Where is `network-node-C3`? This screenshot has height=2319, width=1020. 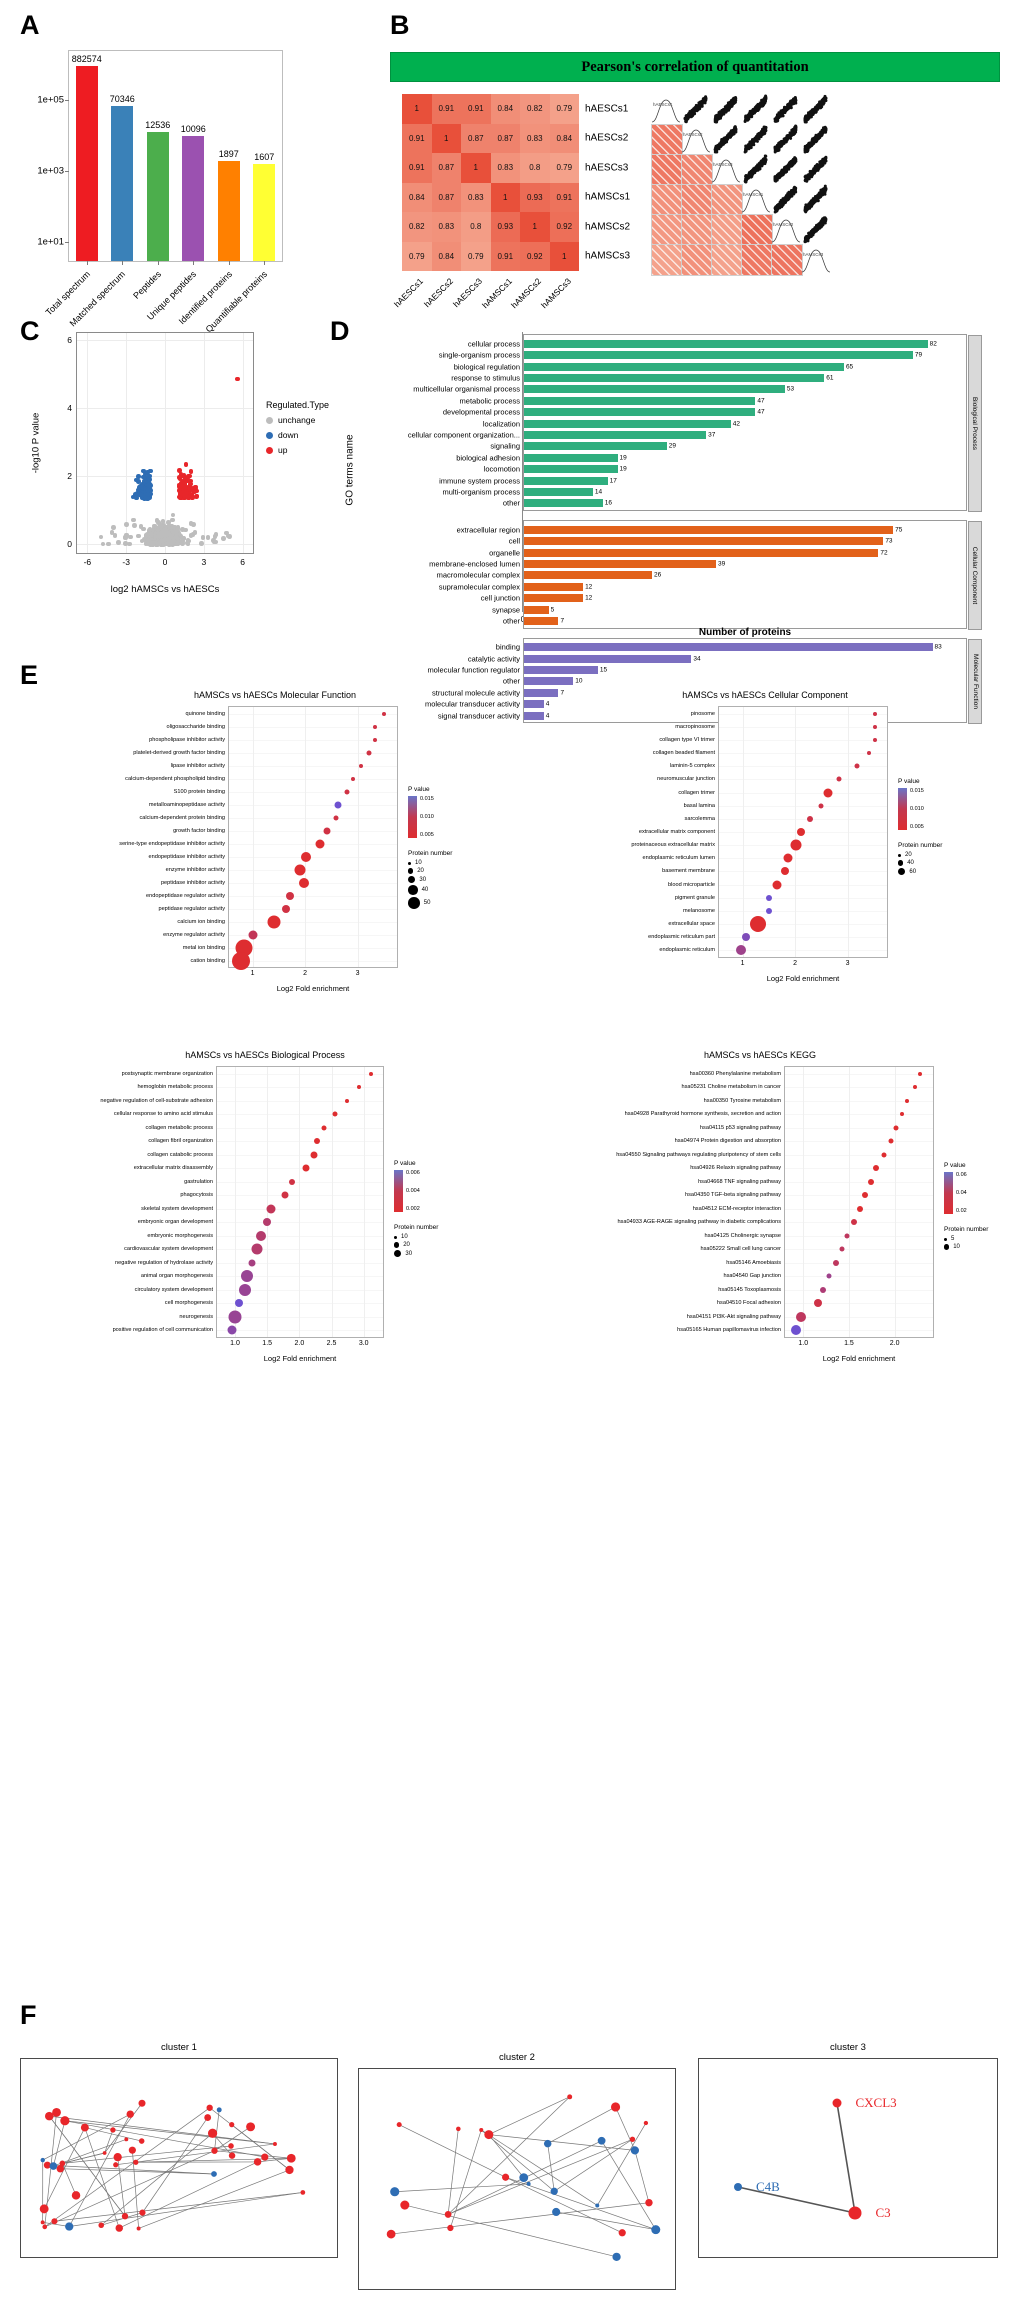
network-node-C3 is located at coordinates (855, 2213).